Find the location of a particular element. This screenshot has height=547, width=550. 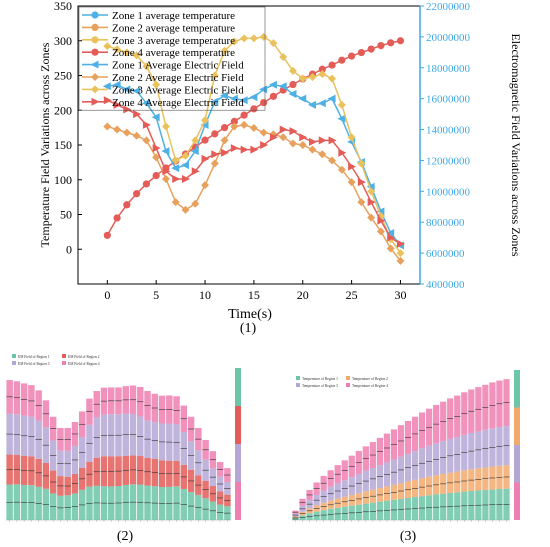

panel-label-2: (2) is located at coordinates (125, 536).